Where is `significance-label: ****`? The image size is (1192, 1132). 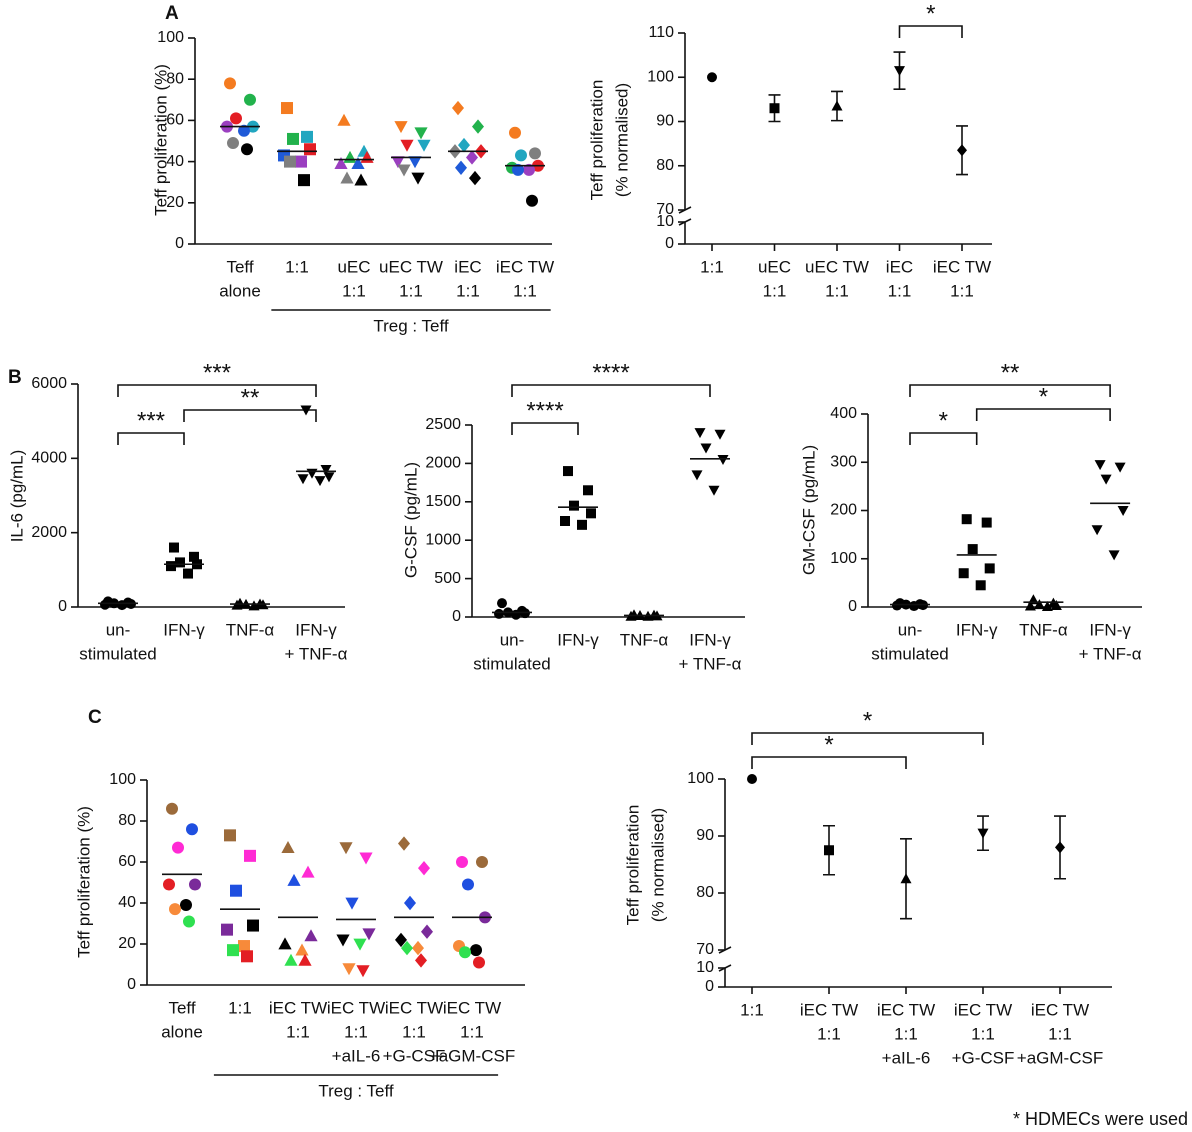
significance-label: **** is located at coordinates (544, 410).